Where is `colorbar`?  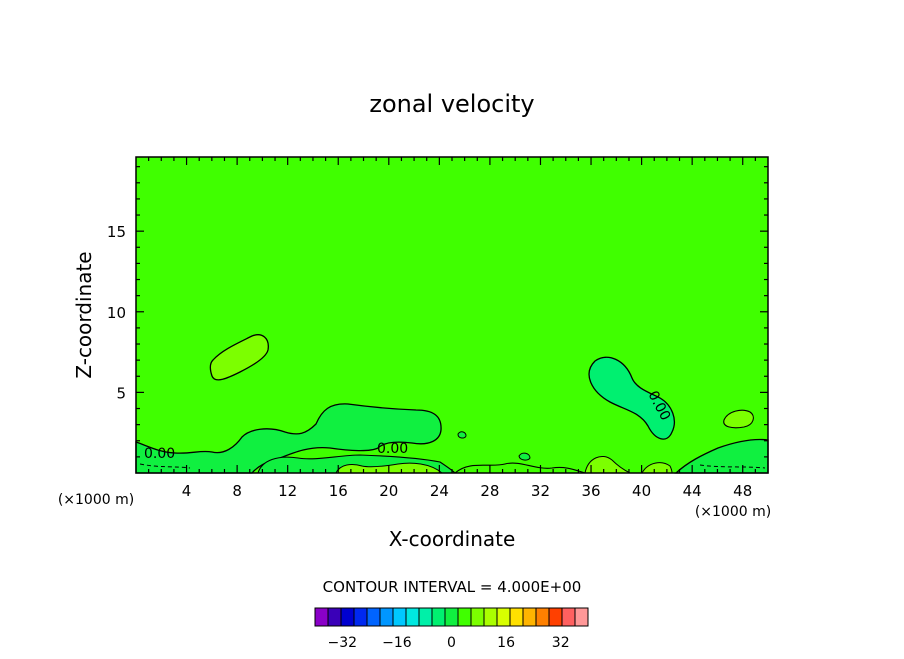
colorbar is located at coordinates (451, 617).